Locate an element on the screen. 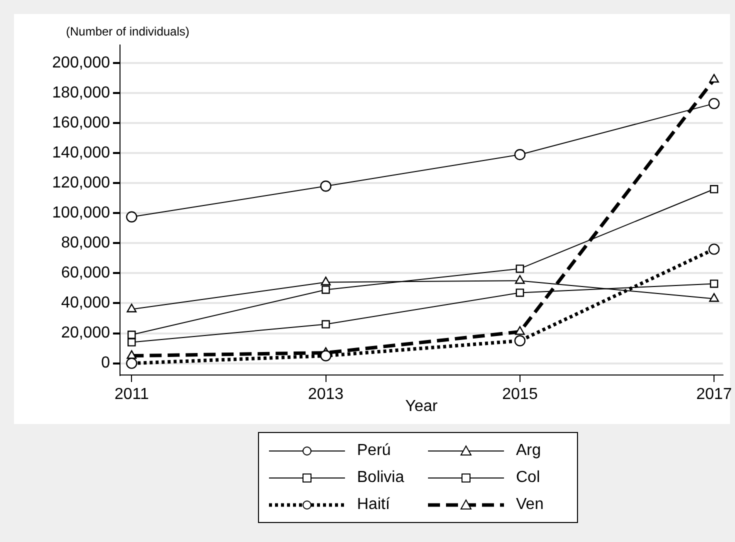  y-tick-label: 120,000 is located at coordinates (81, 183).